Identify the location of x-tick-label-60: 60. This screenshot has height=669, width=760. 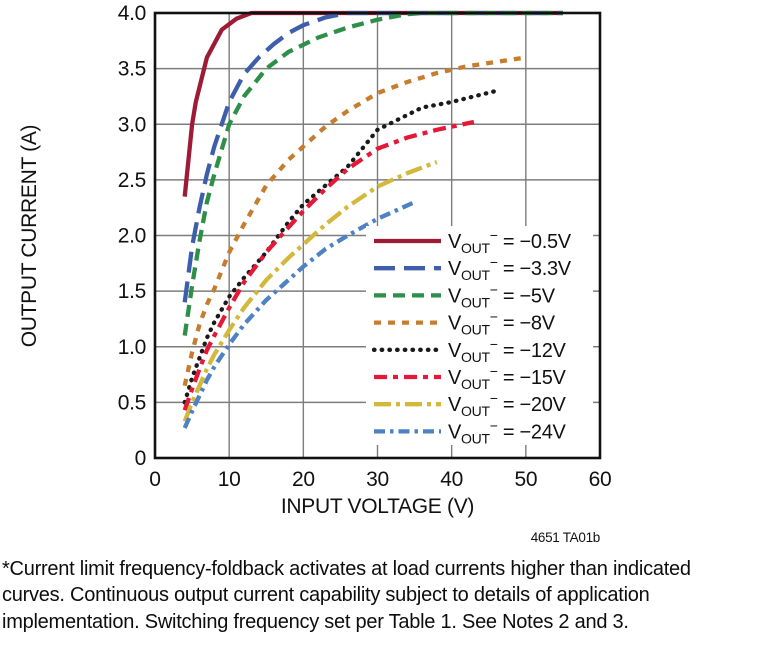
(600, 479).